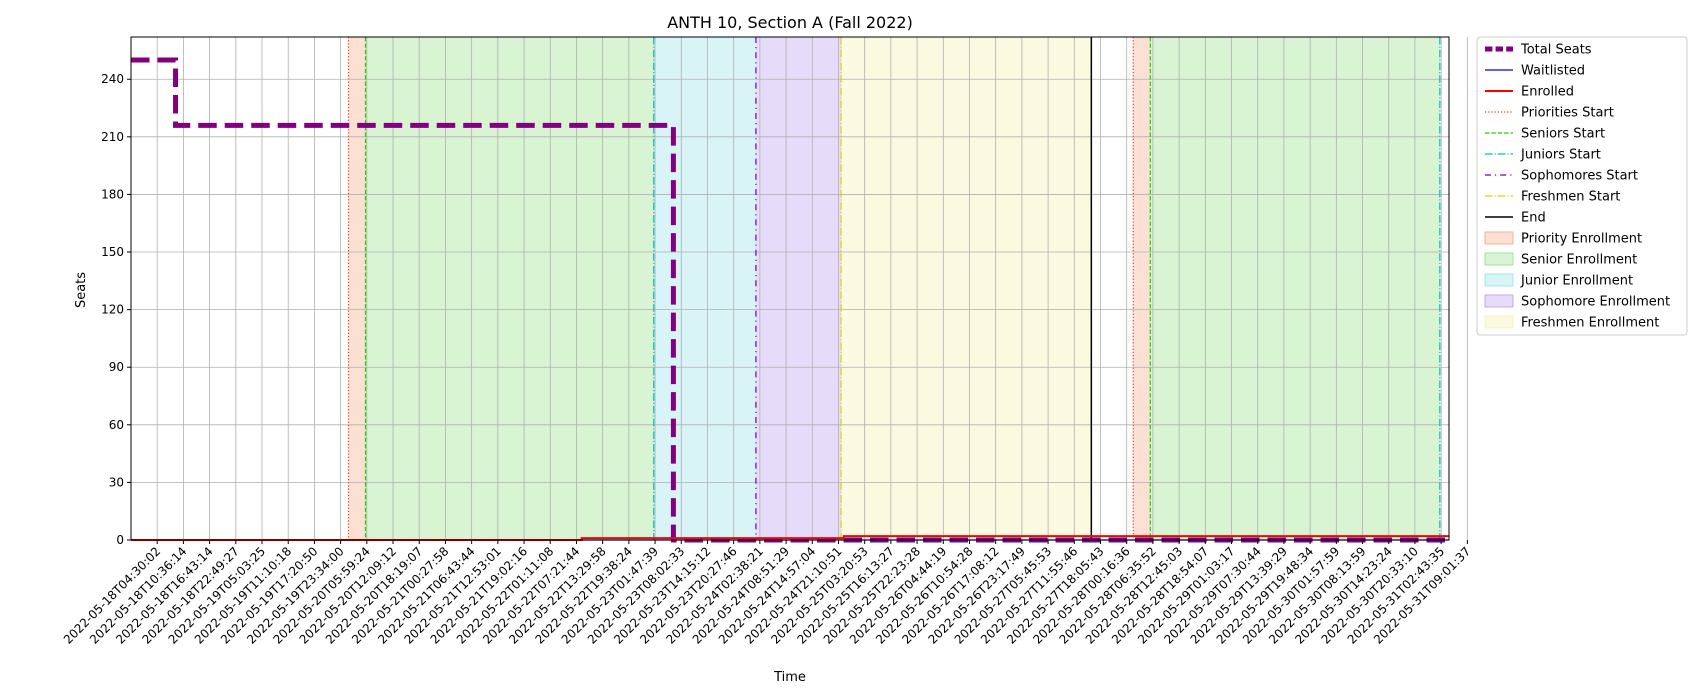  What do you see at coordinates (1556, 50) in the screenshot?
I see `legend-entry-label: Total Seats` at bounding box center [1556, 50].